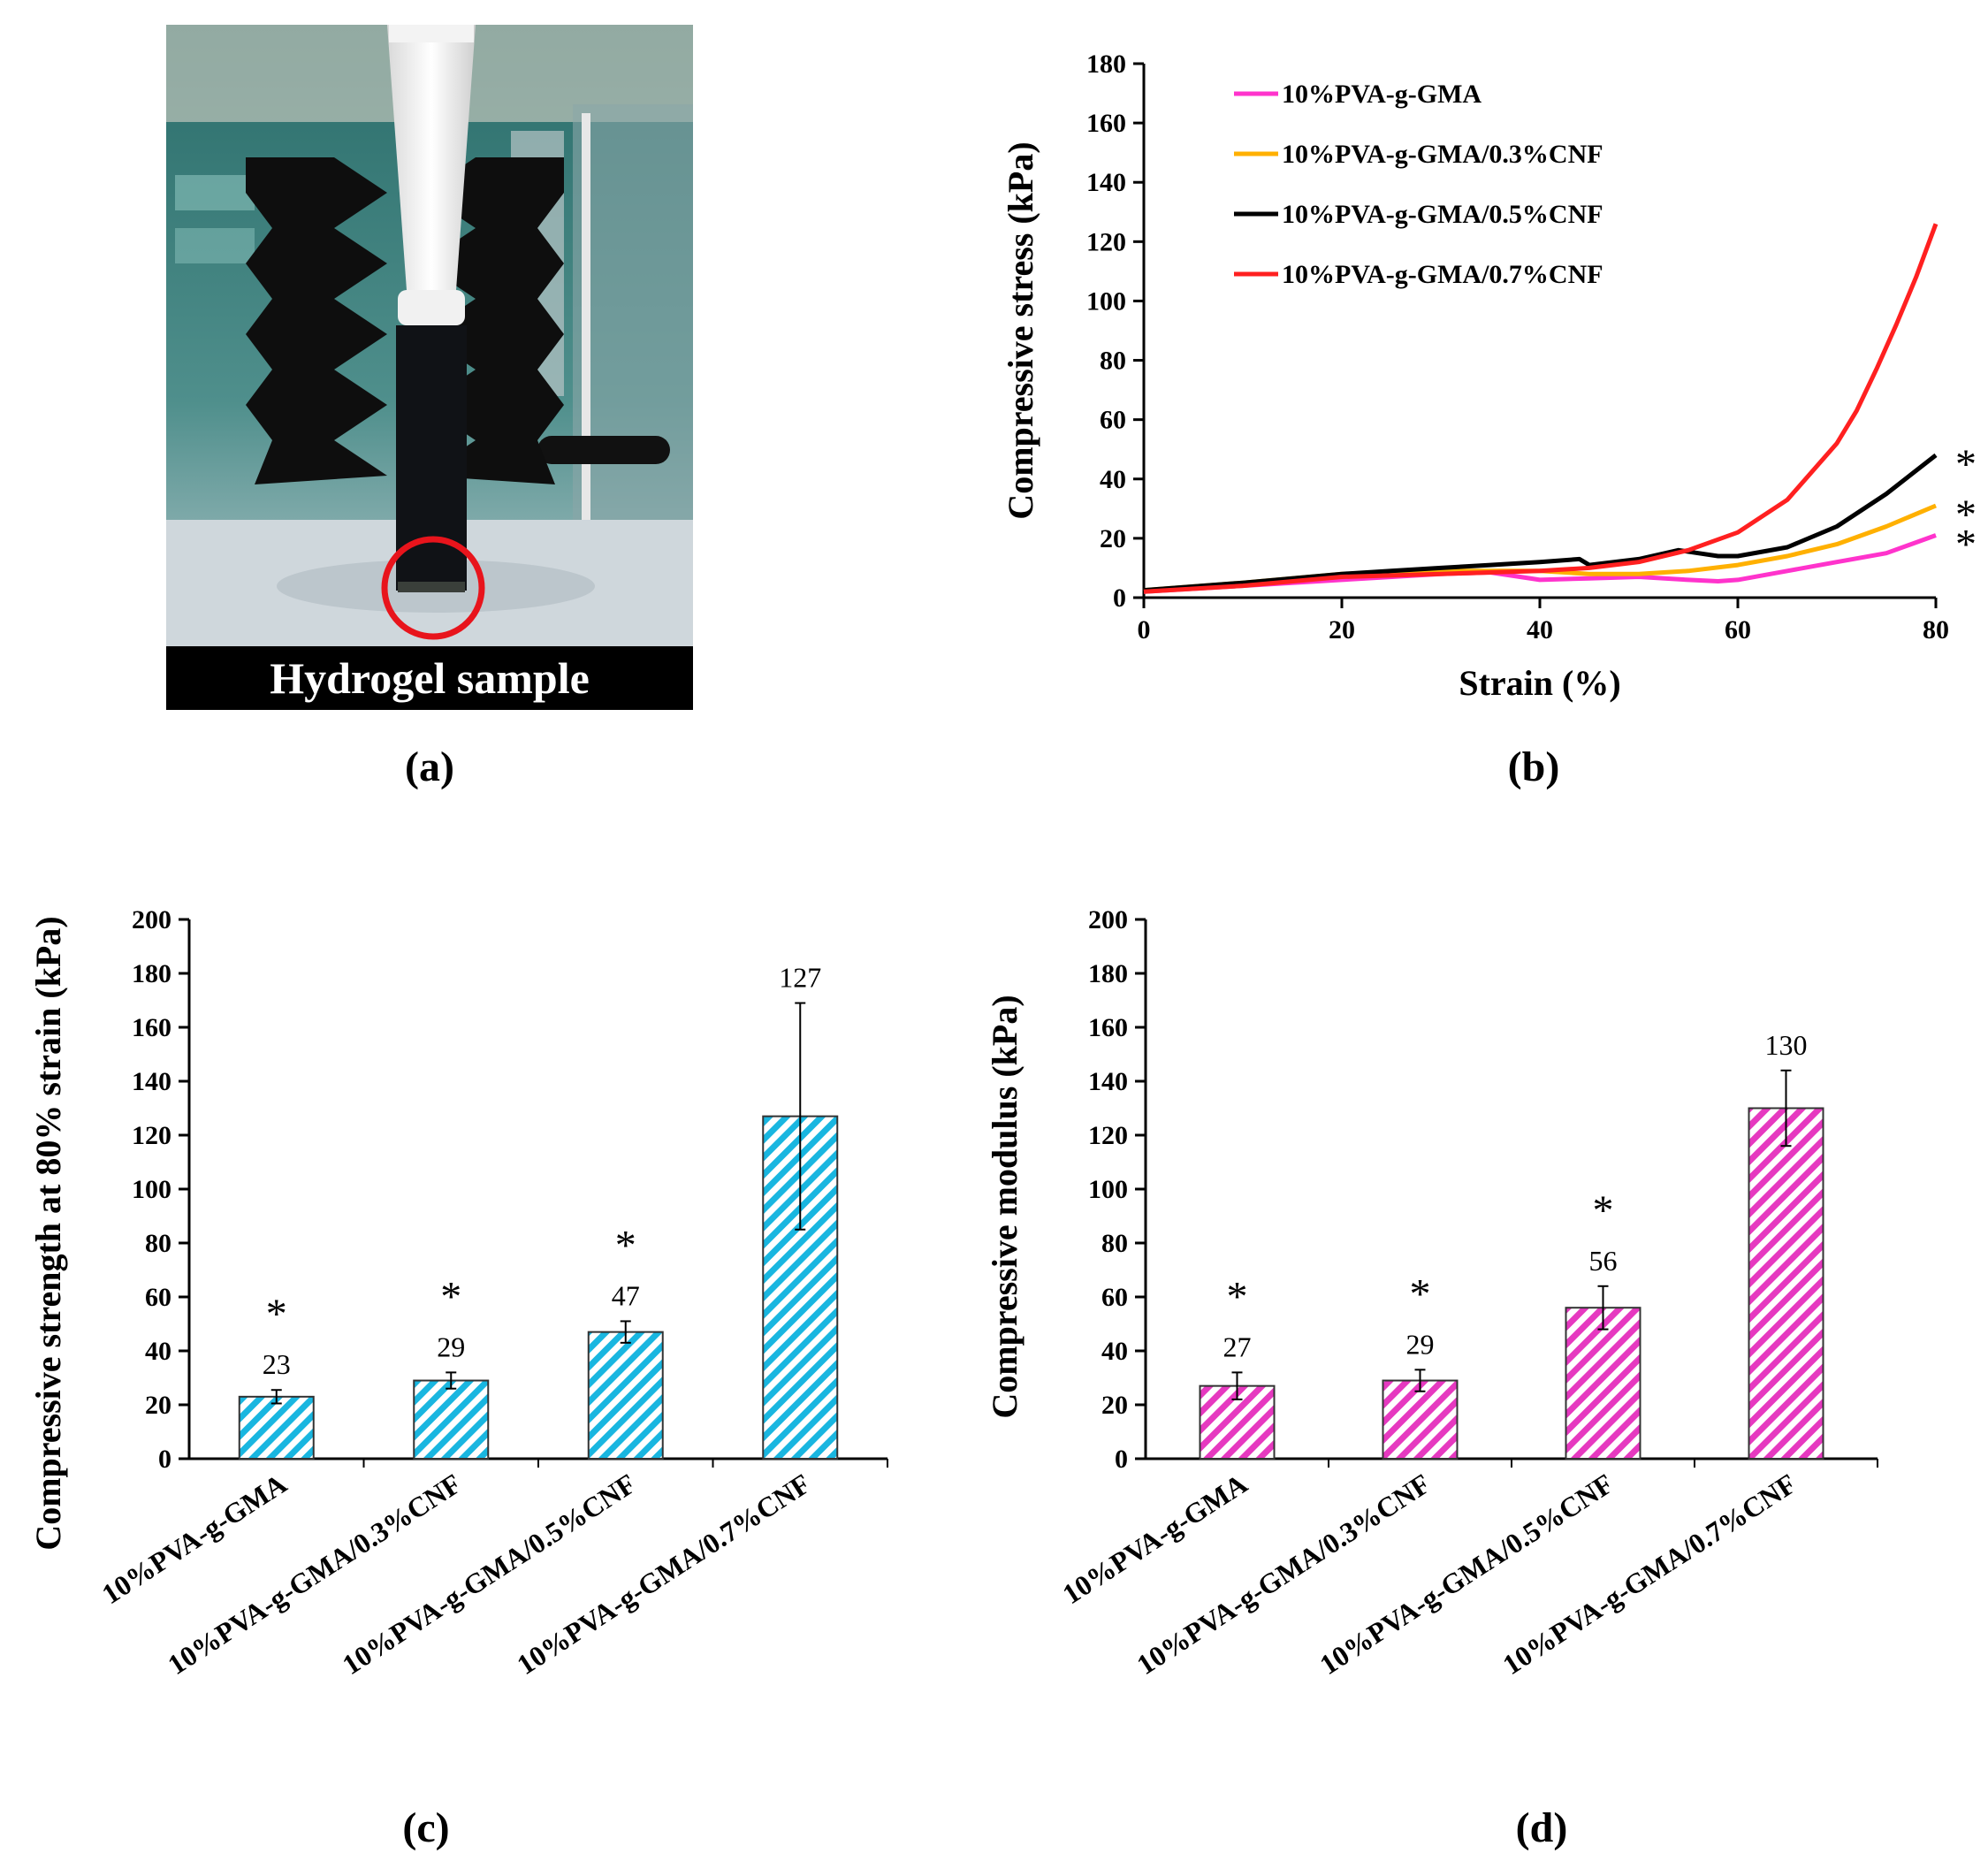  What do you see at coordinates (1540, 629) in the screenshot?
I see `x-tick-label: 40` at bounding box center [1540, 629].